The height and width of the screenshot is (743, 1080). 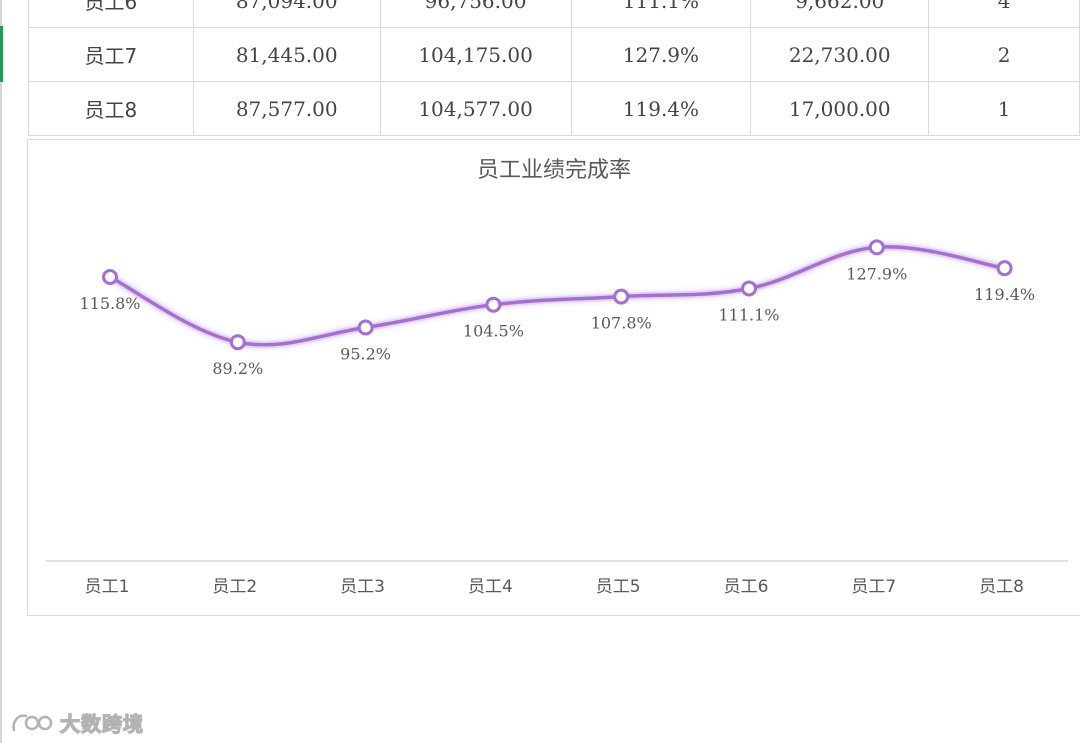 I want to click on rate-cell: 127.9%, so click(x=661, y=54).